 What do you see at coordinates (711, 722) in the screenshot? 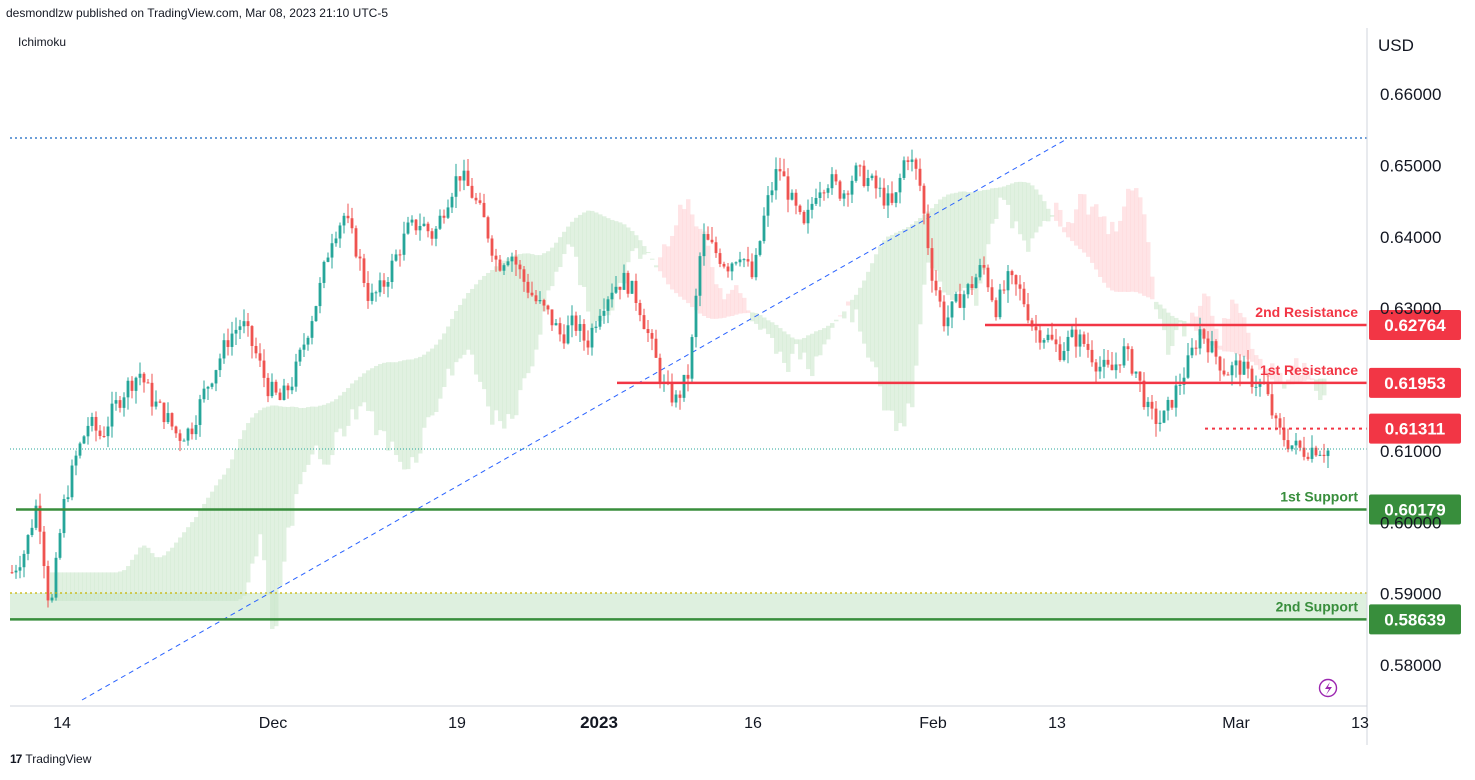
I see `x-axis: 14 Dec 19 2023 16 Feb 13 Mar 13` at bounding box center [711, 722].